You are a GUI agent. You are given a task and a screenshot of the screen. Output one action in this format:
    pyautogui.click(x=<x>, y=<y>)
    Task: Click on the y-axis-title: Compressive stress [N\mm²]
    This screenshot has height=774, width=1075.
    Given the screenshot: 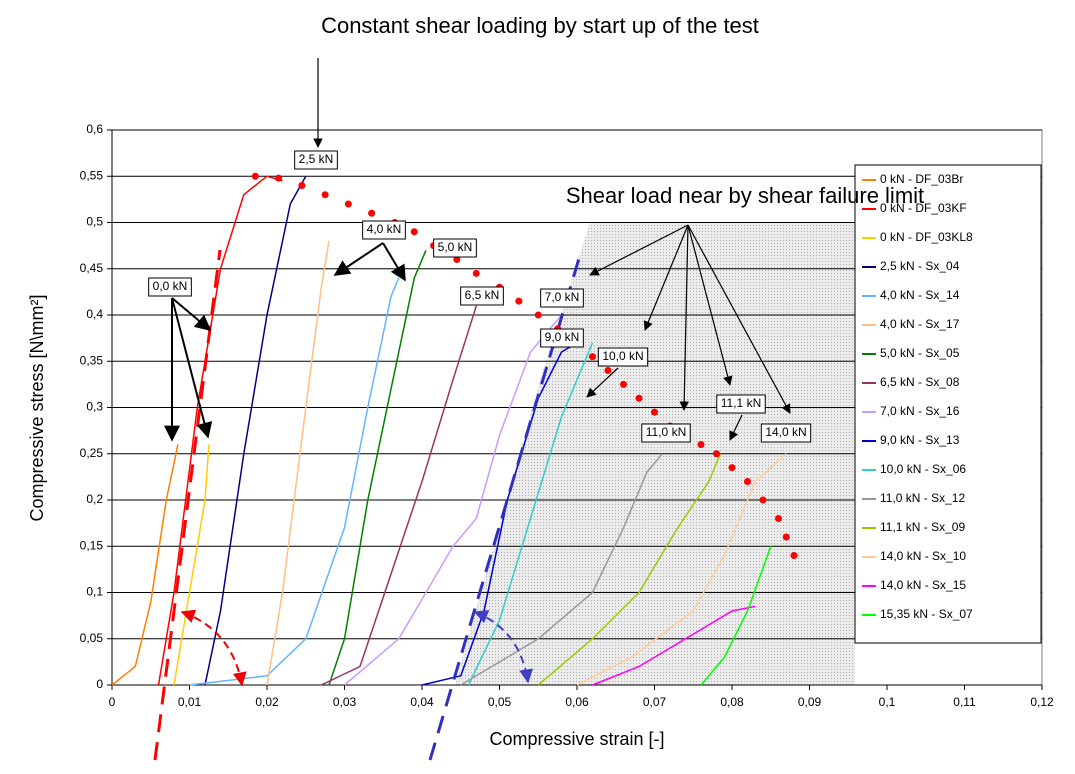 What is the action you would take?
    pyautogui.click(x=37, y=407)
    